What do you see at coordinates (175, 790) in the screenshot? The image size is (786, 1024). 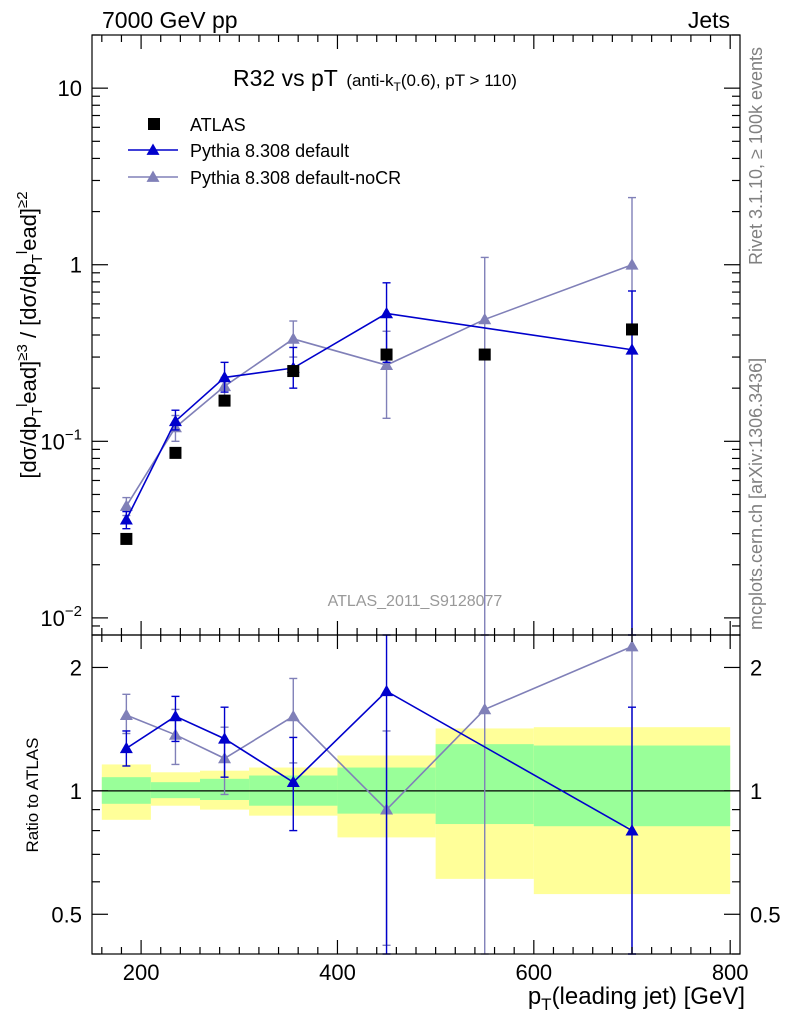 I see `ratio-band-inner` at bounding box center [175, 790].